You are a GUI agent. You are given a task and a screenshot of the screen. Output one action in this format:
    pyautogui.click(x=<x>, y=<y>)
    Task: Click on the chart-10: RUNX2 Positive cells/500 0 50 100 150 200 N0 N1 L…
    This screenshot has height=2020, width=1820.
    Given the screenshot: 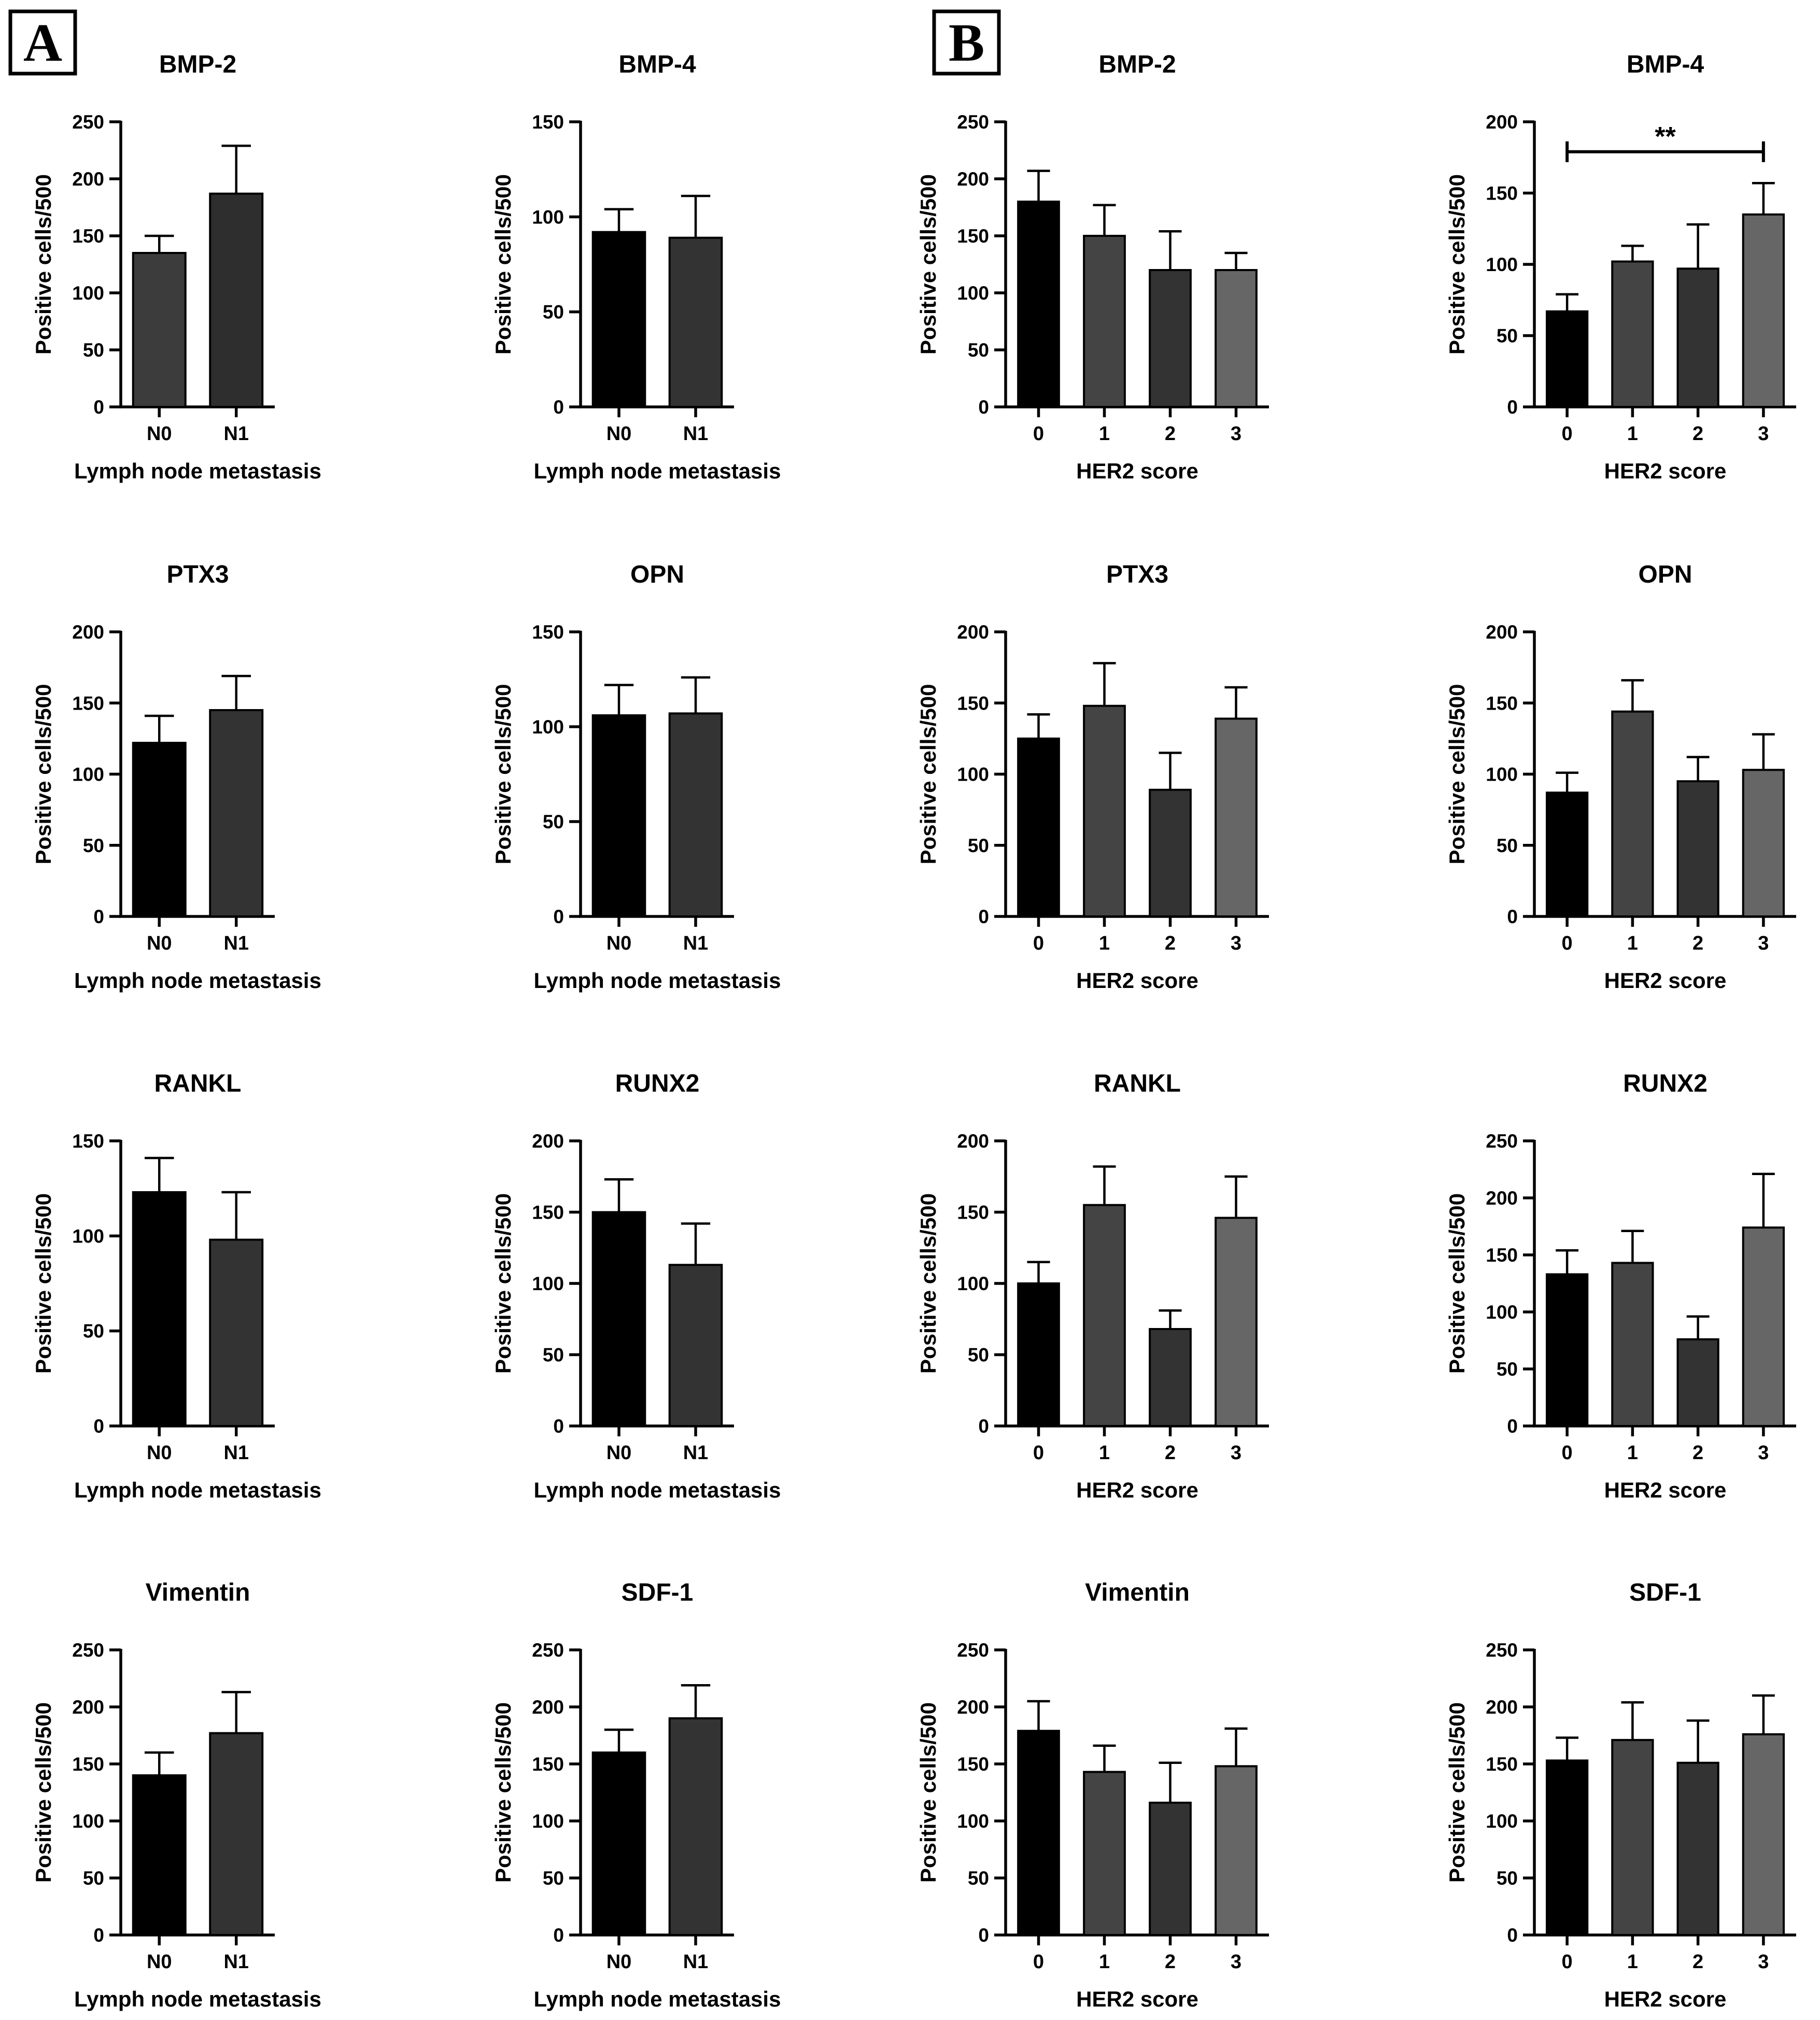 What is the action you would take?
    pyautogui.click(x=636, y=1286)
    